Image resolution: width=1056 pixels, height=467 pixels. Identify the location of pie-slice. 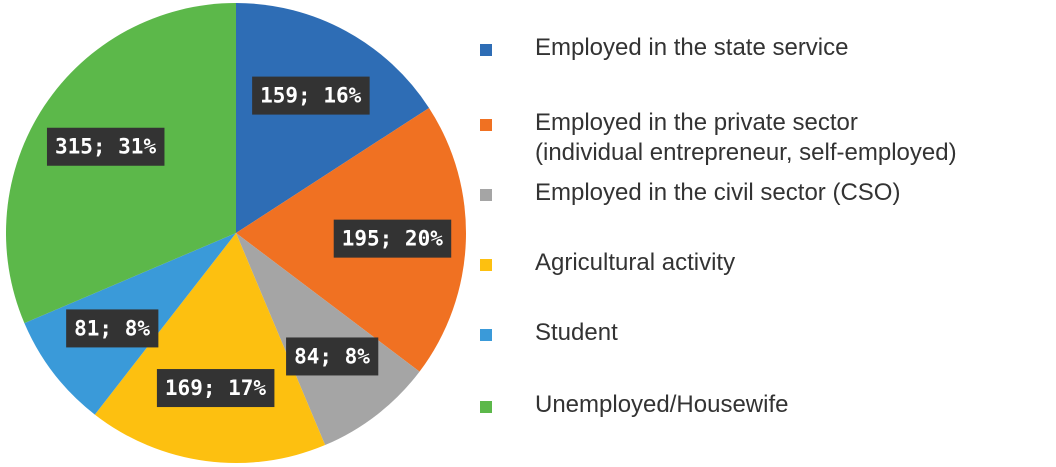
(333, 118).